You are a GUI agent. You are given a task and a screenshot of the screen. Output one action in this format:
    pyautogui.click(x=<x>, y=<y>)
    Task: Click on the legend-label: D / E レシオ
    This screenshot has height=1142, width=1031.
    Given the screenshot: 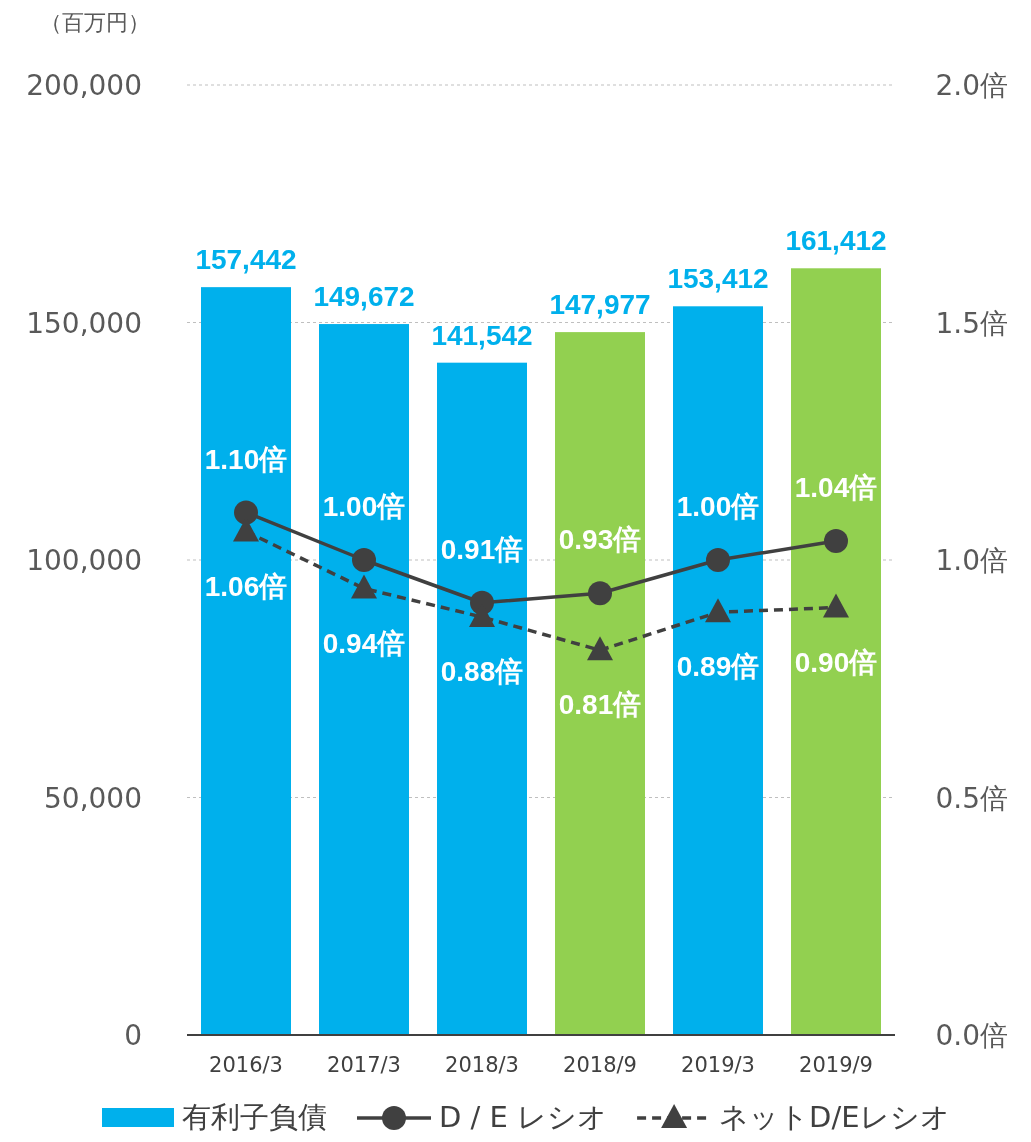 What is the action you would take?
    pyautogui.click(x=523, y=1117)
    